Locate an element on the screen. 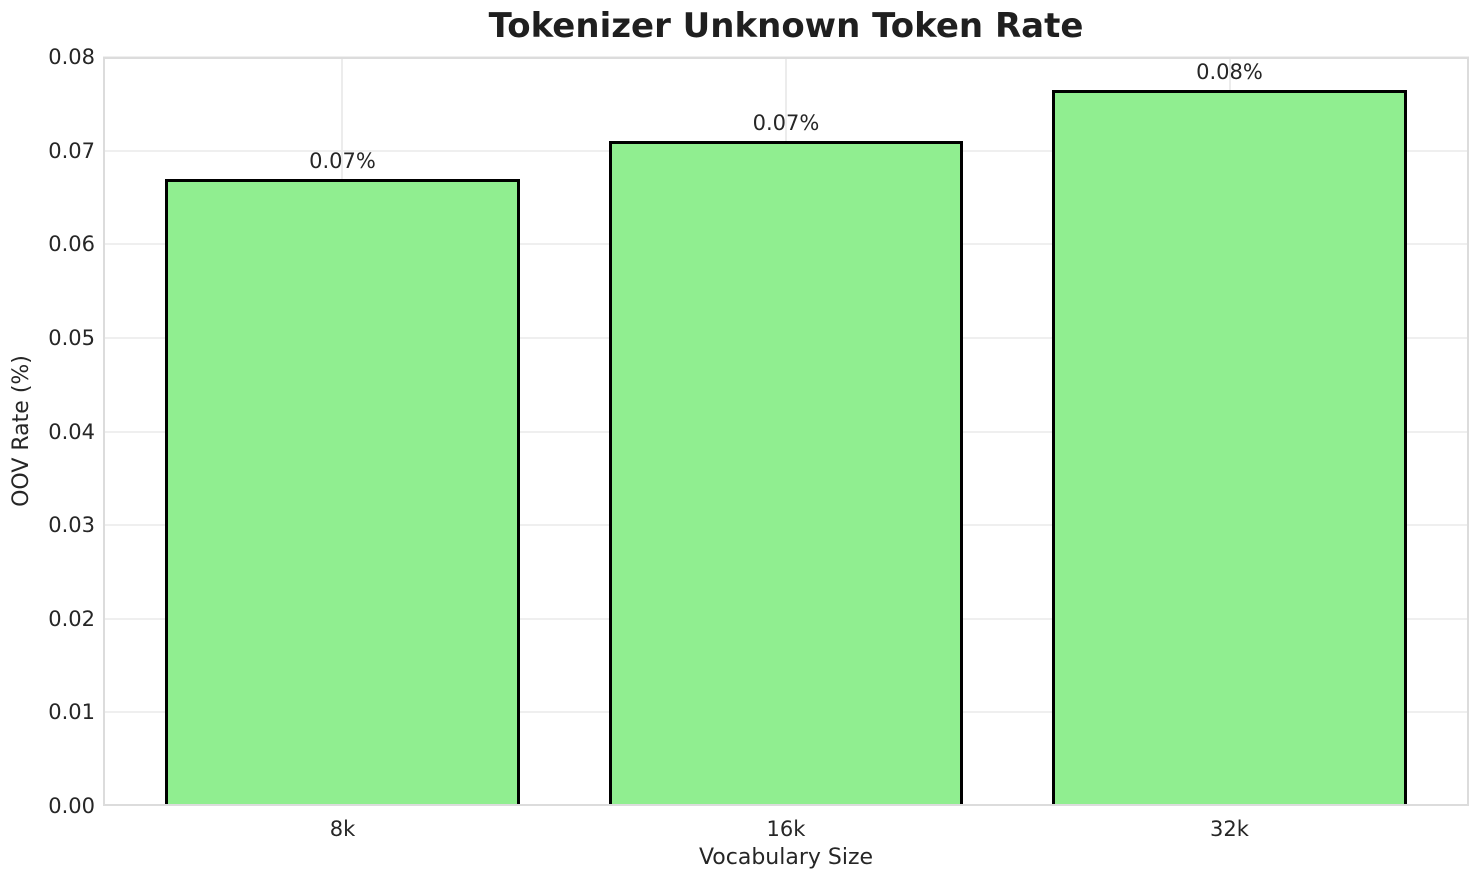 Image resolution: width=1484 pixels, height=885 pixels. x-axis-label: Vocabulary Size is located at coordinates (786, 857).